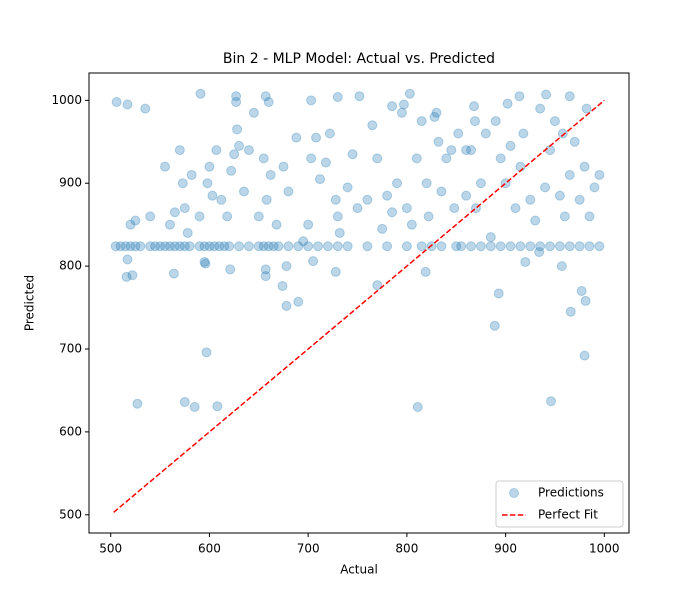  Describe the element at coordinates (604, 549) in the screenshot. I see `x-tick-label: 1000` at that location.